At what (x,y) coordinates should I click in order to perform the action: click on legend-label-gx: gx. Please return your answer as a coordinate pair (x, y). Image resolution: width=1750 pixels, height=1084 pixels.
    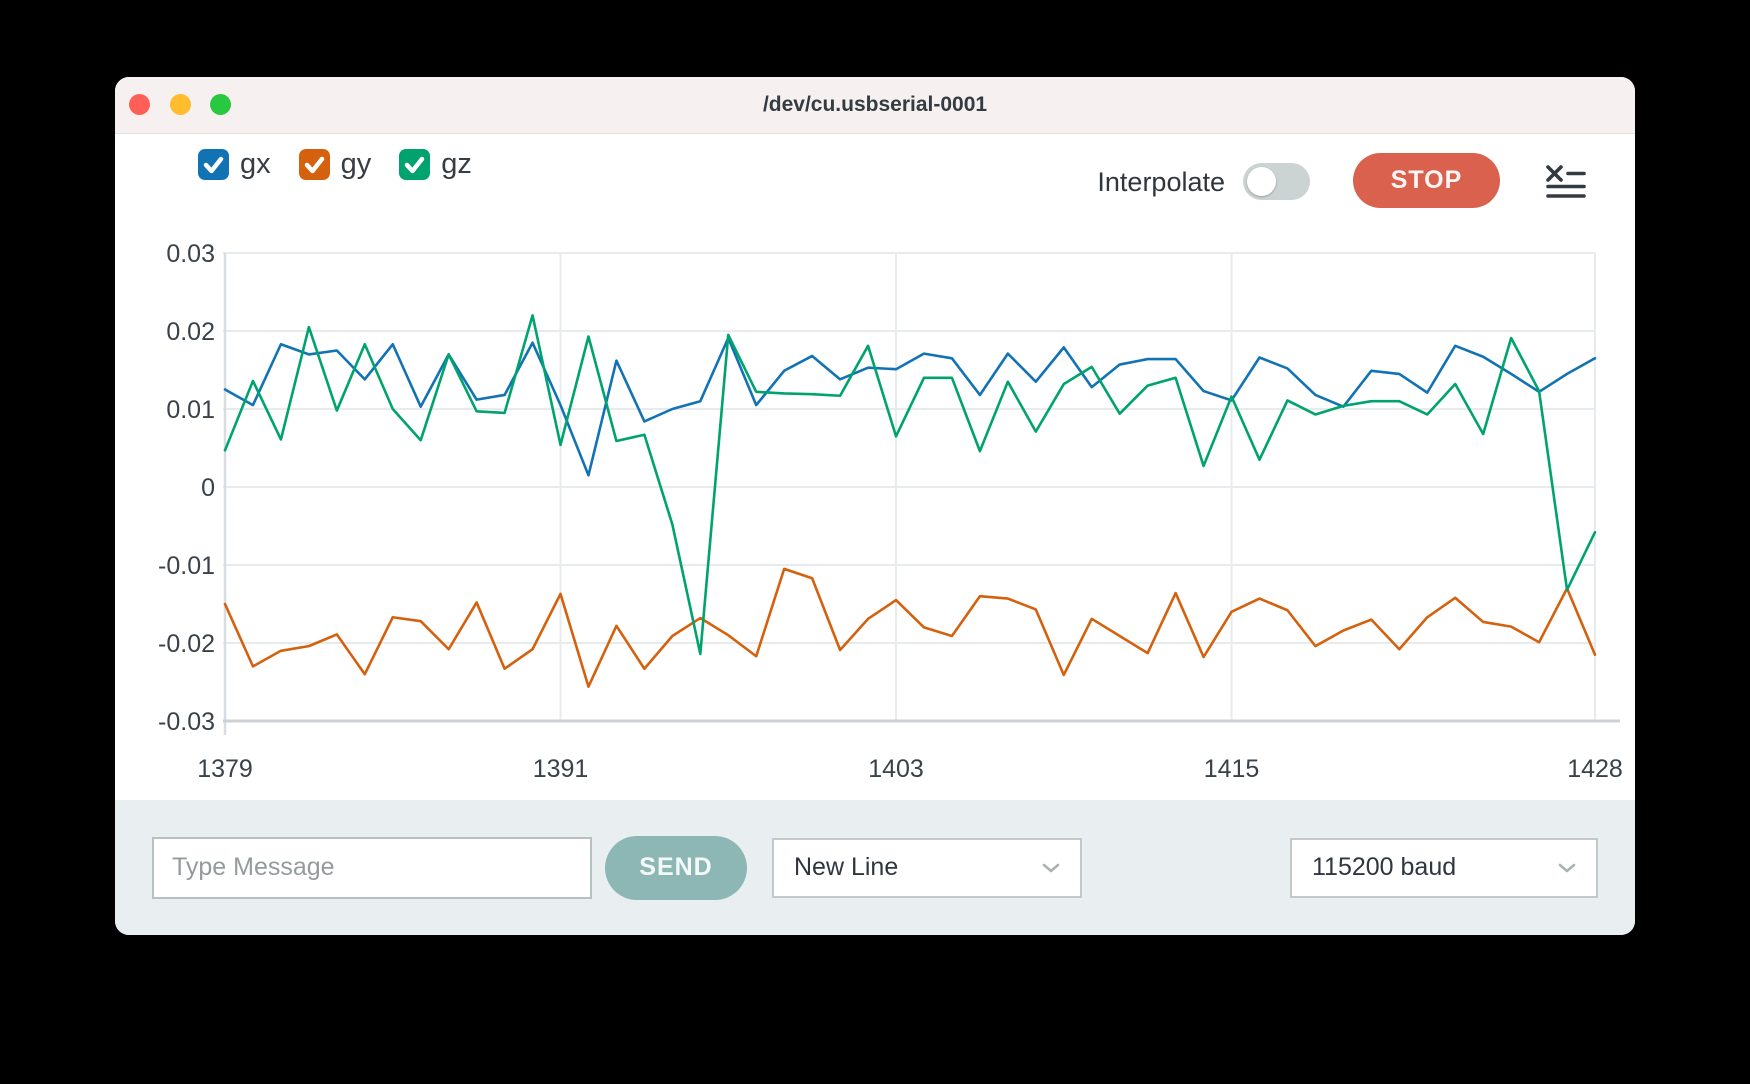
    Looking at the image, I should click on (255, 164).